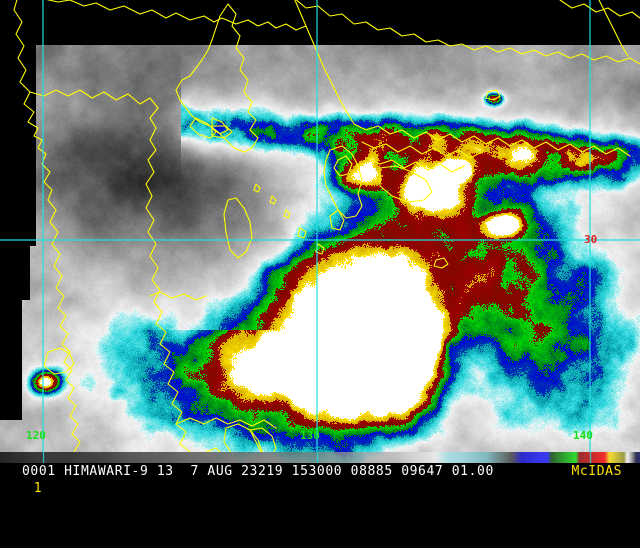 The height and width of the screenshot is (548, 640). What do you see at coordinates (310, 435) in the screenshot?
I see `grid-label-lon-130: 130` at bounding box center [310, 435].